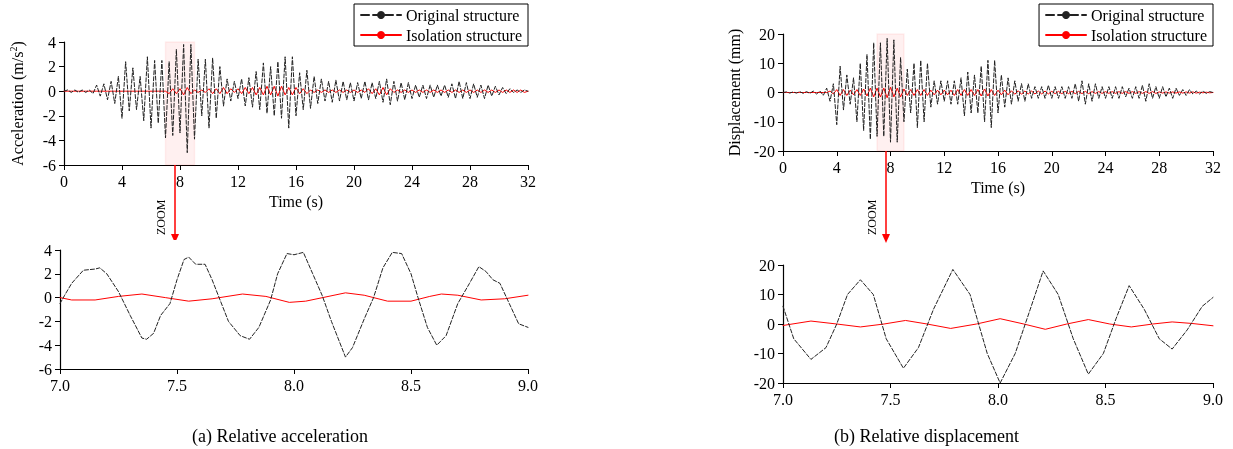  What do you see at coordinates (926, 436) in the screenshot?
I see `text: (b) Relative displacement` at bounding box center [926, 436].